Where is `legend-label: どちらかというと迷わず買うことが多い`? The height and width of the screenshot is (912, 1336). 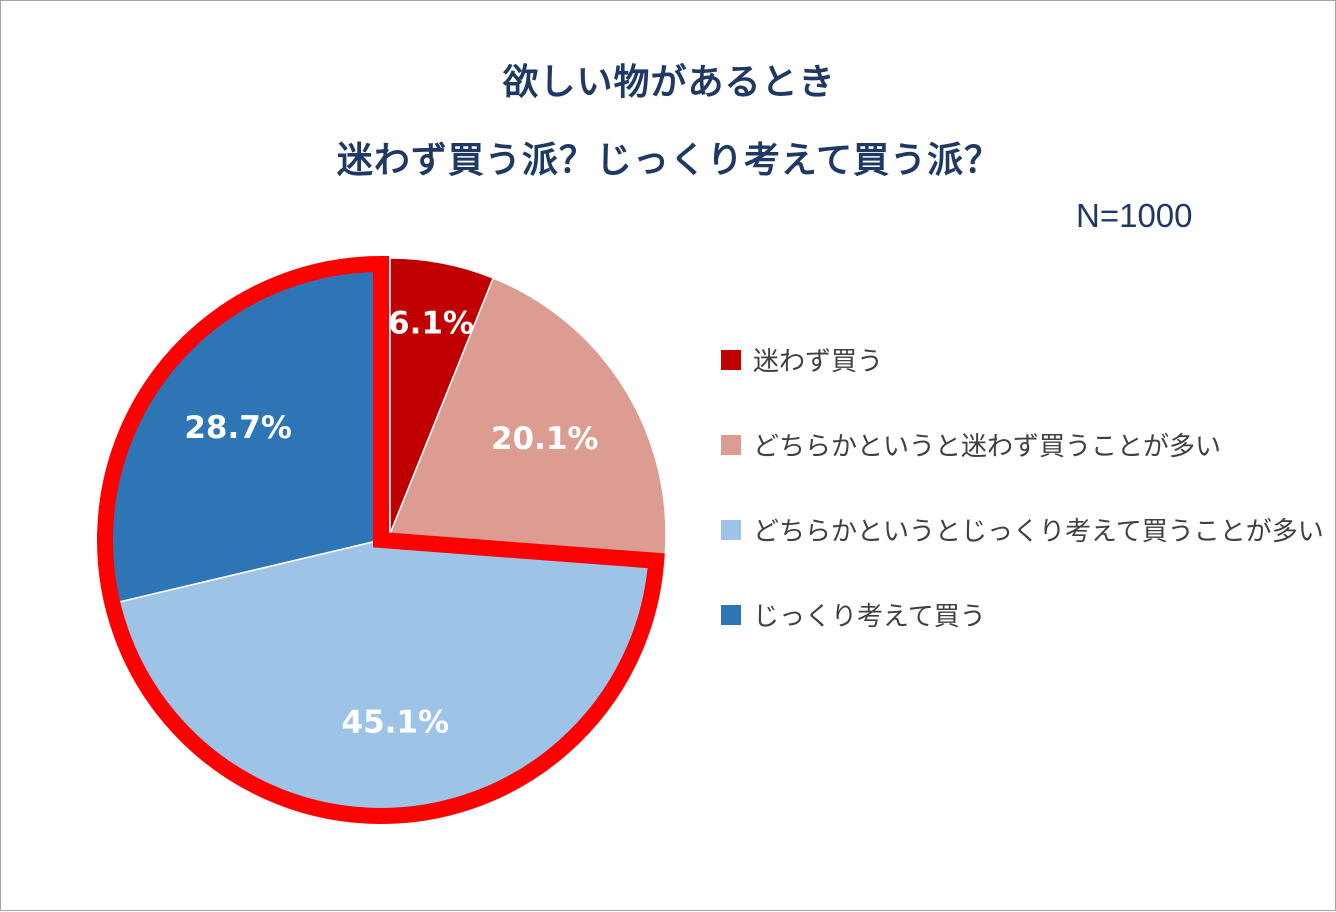 legend-label: どちらかというと迷わず買うことが多い is located at coordinates (987, 447).